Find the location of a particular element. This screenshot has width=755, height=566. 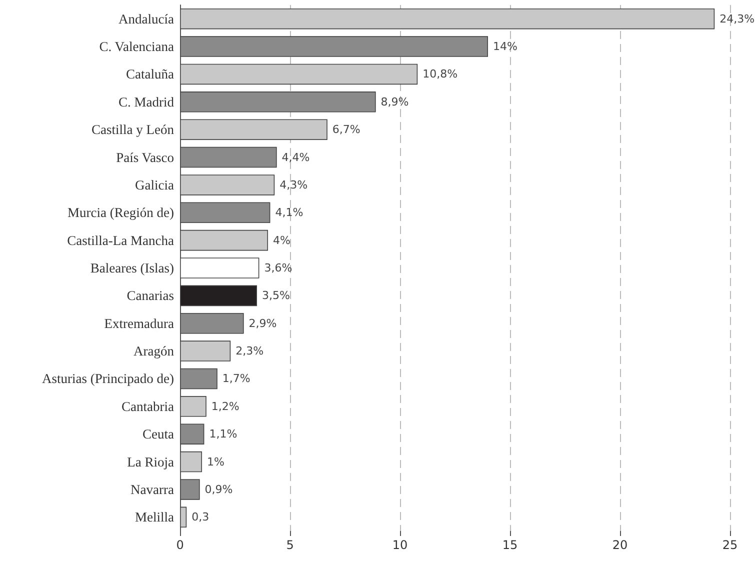

data-label: 1% is located at coordinates (215, 461).